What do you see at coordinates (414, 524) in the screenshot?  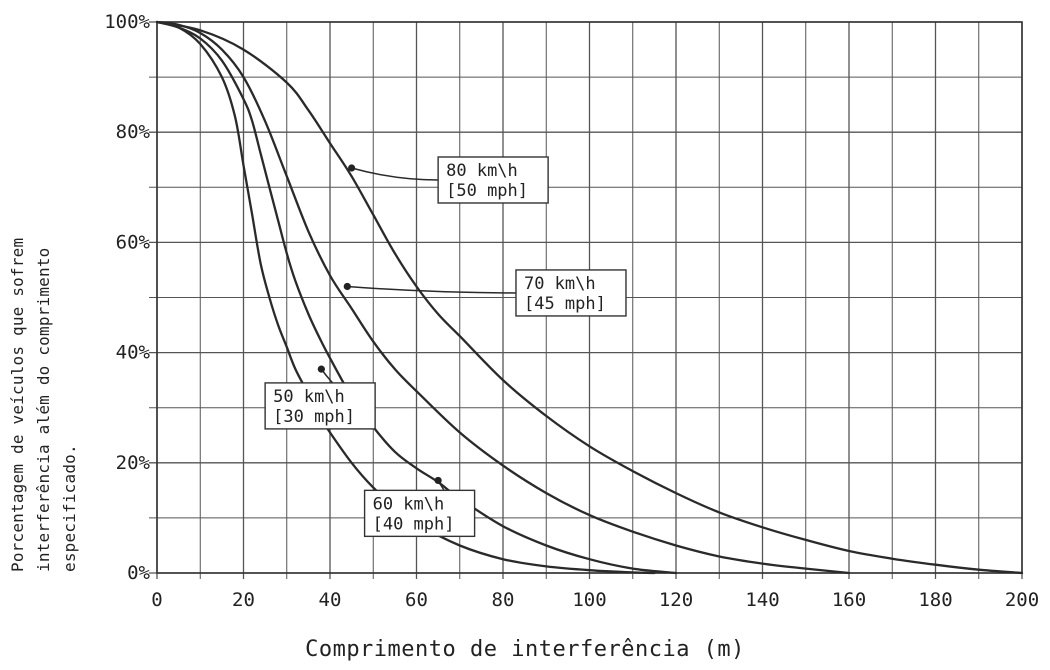 I see `series-label-2: [40 mph]` at bounding box center [414, 524].